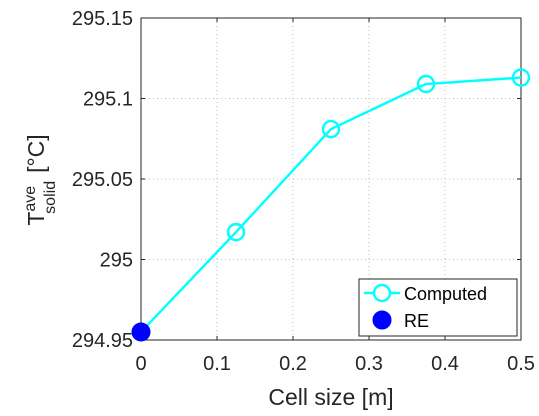  I want to click on y-axis-label-sub: solid, so click(50, 197).